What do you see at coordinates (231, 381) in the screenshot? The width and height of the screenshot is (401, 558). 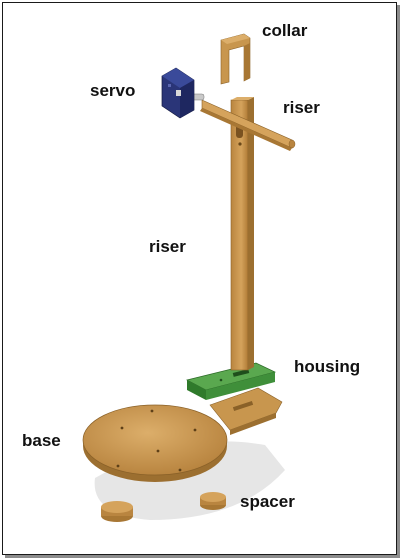 I see `housing-block` at bounding box center [231, 381].